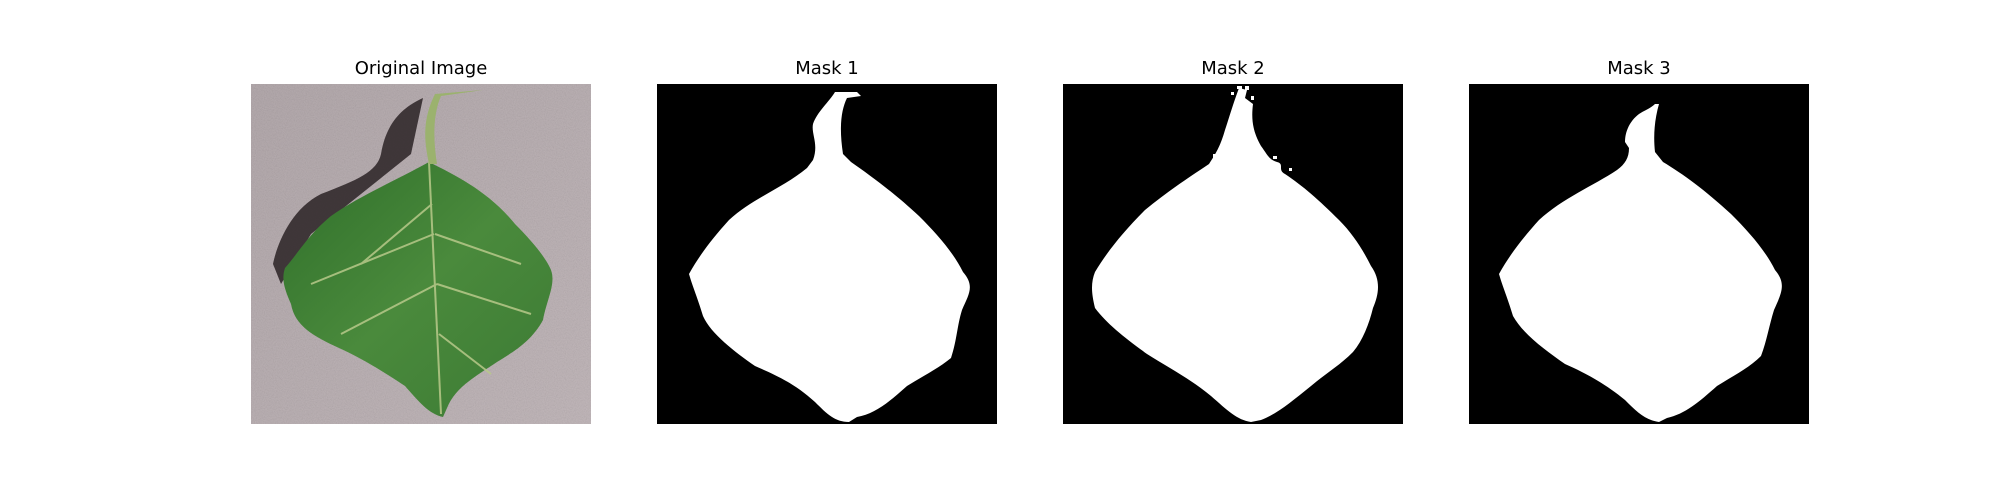  I want to click on leaf-blade, so click(418, 289).